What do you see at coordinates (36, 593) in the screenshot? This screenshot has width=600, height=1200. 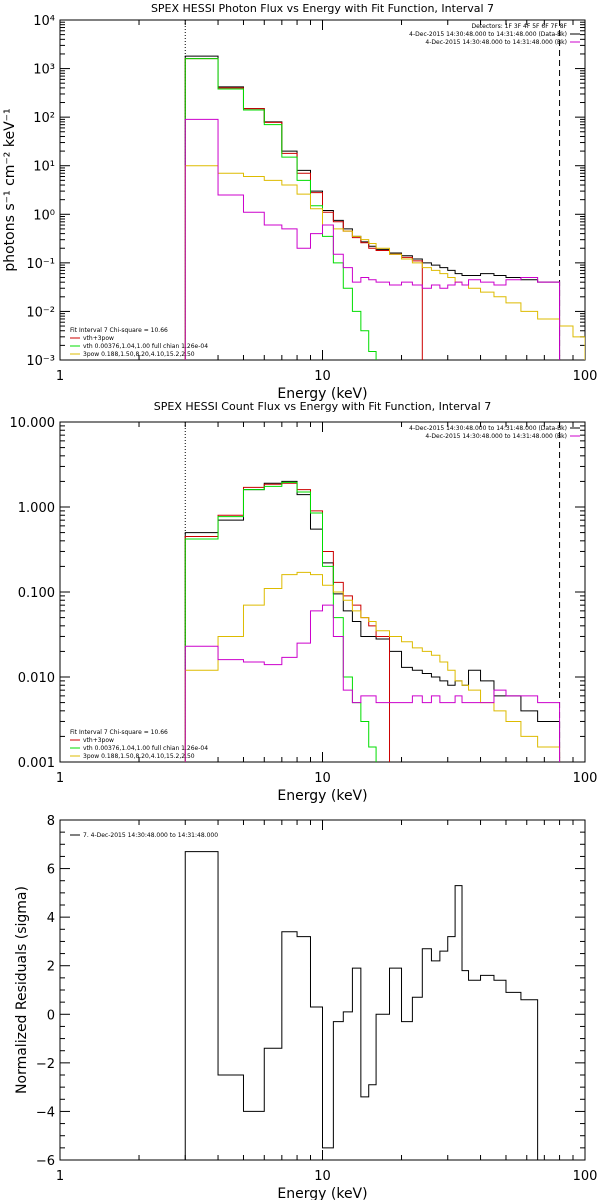 I see `count-y-tick-label: 0.100` at bounding box center [36, 593].